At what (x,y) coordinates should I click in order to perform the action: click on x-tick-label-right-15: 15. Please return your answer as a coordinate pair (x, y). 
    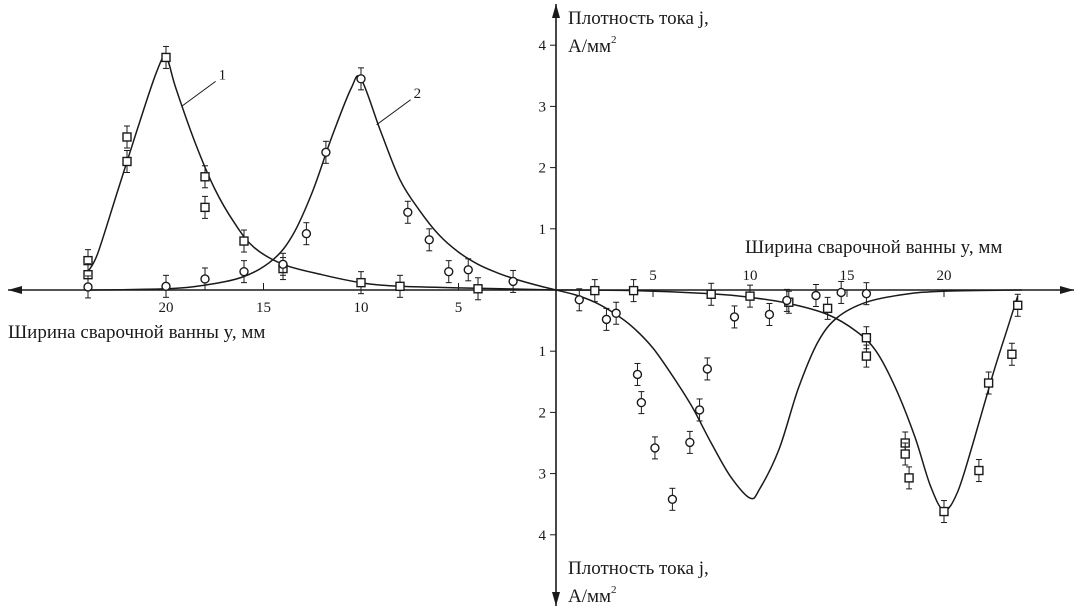
    Looking at the image, I should click on (847, 276).